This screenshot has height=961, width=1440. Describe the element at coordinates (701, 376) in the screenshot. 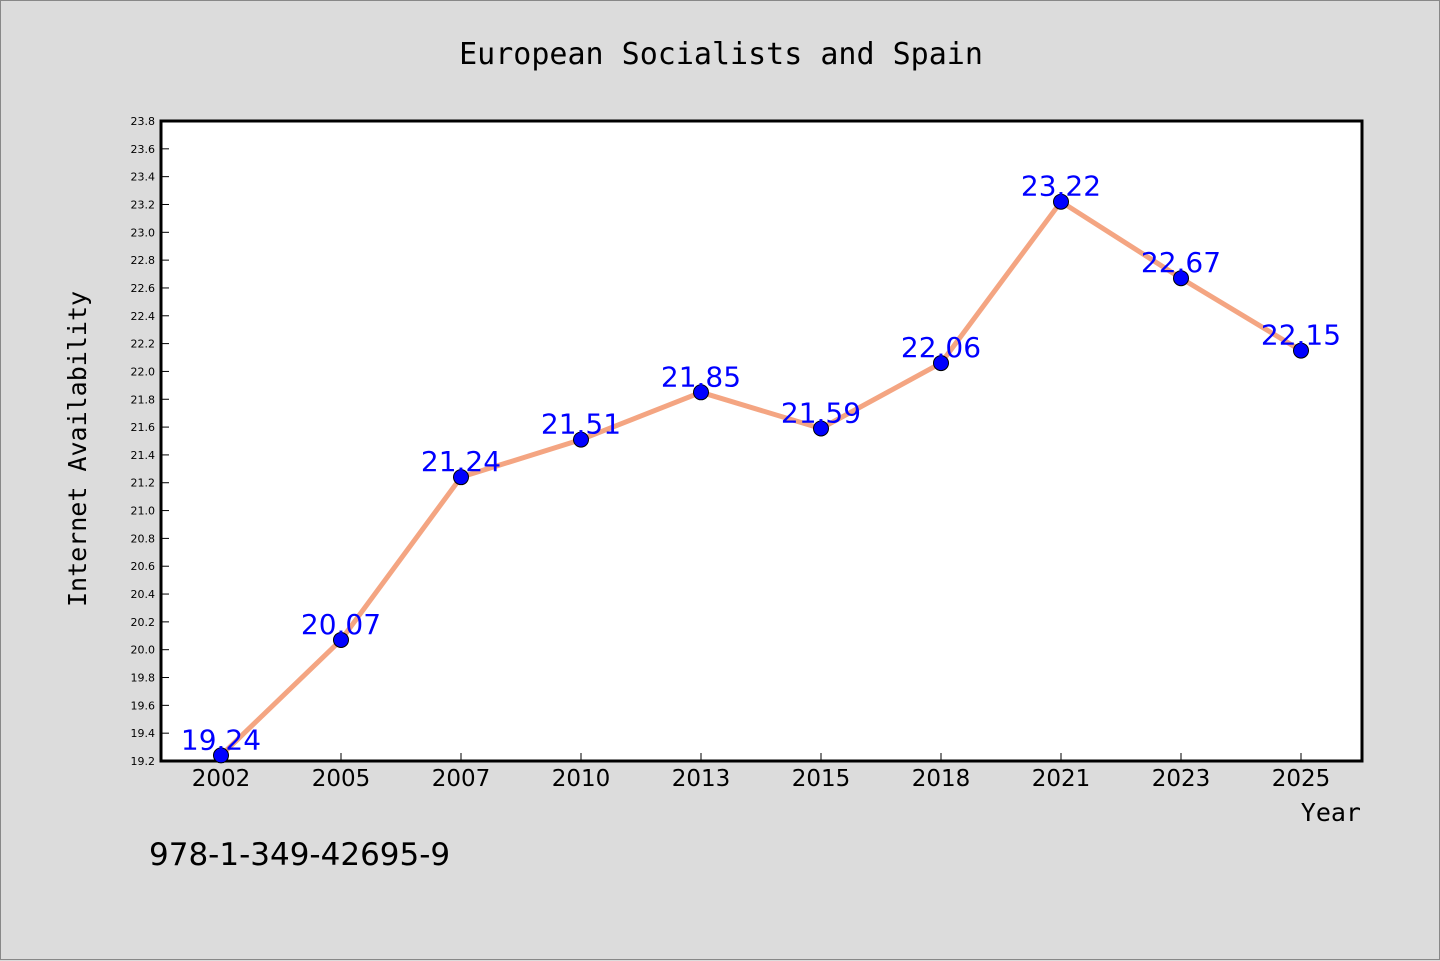

I see `data-label: 21.85` at that location.